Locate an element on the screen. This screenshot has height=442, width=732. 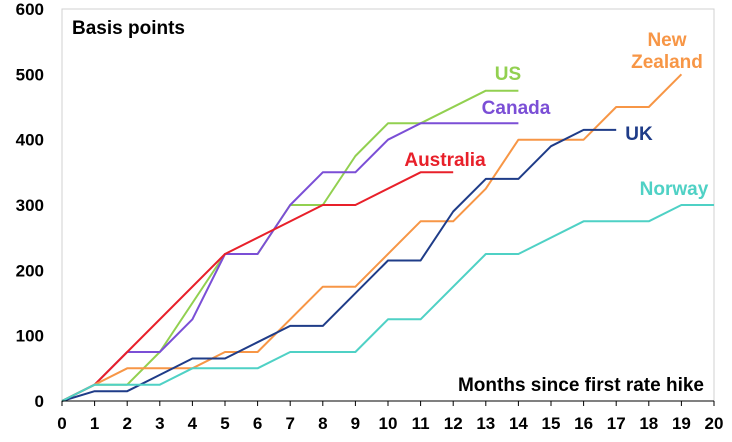
series-label-norway: Norway is located at coordinates (674, 189).